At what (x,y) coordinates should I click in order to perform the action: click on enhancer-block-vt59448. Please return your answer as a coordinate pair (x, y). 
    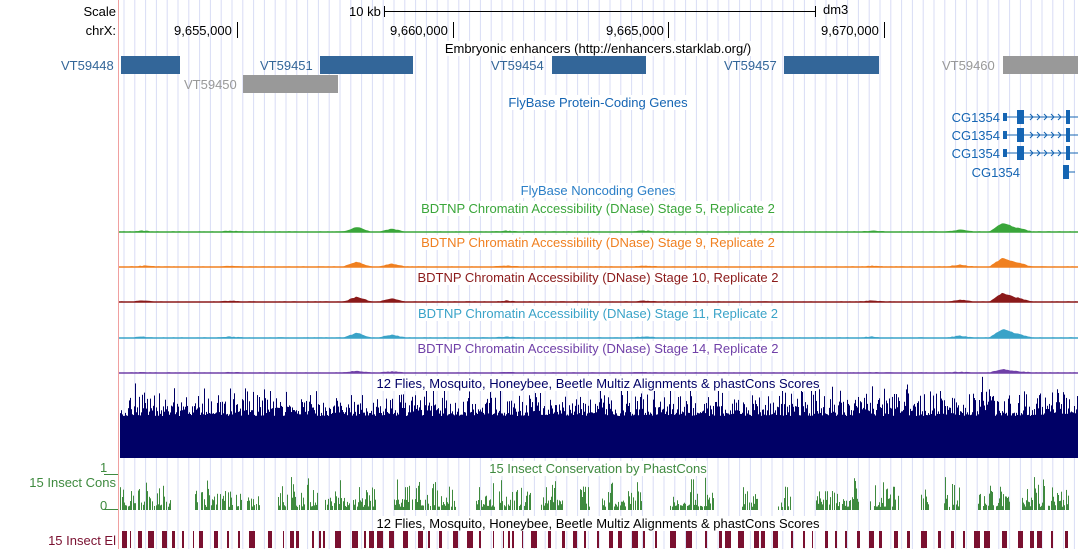
    Looking at the image, I should click on (150, 65).